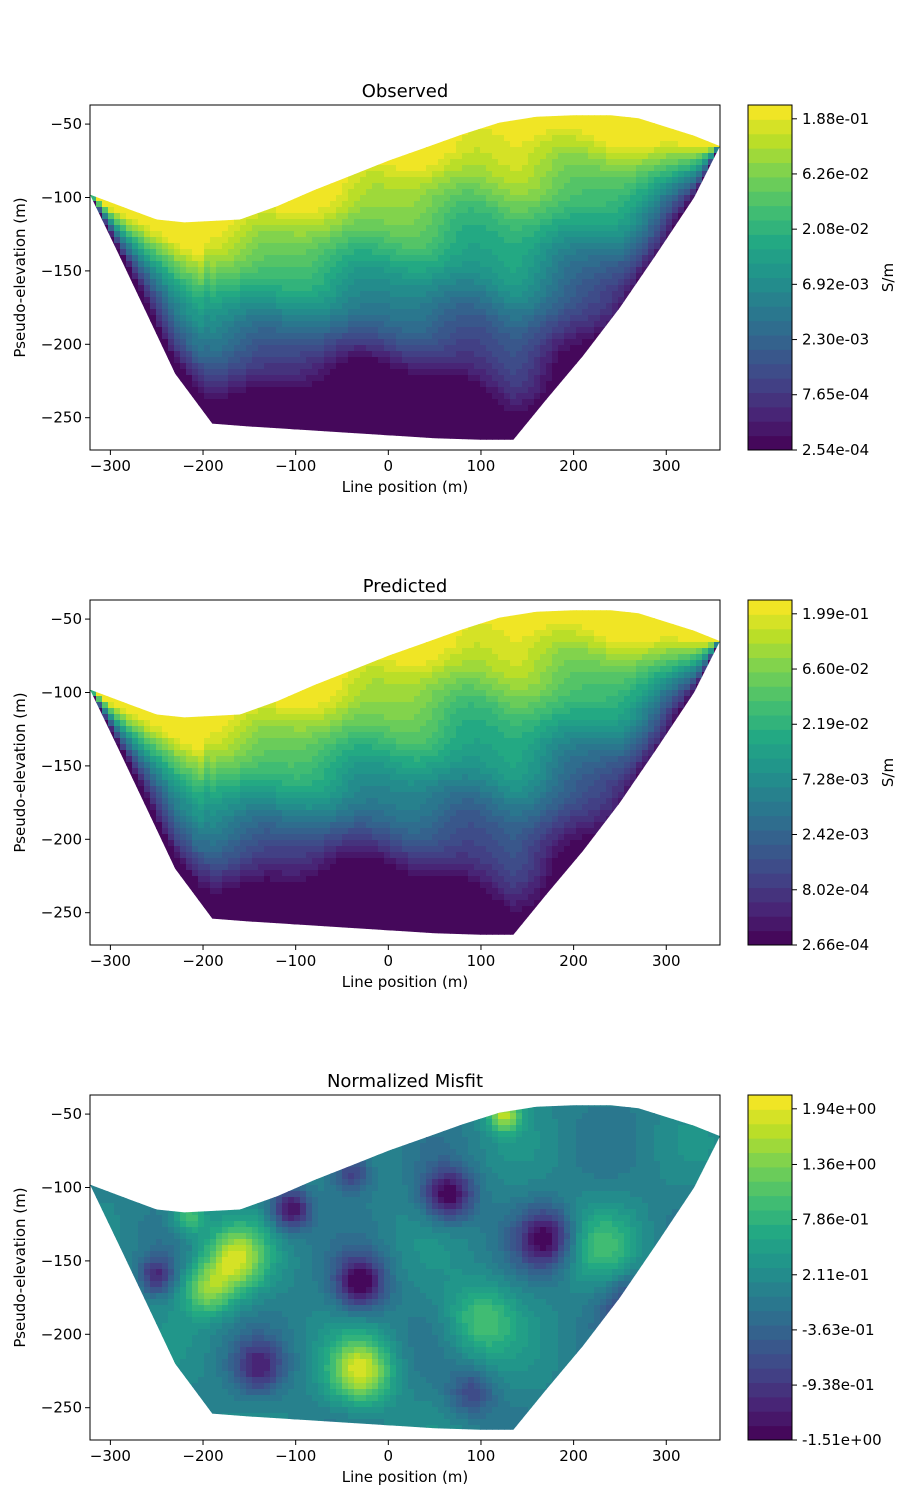  Describe the element at coordinates (835, 1275) in the screenshot. I see `colorbar-tick-label: 2.11e-01` at that location.